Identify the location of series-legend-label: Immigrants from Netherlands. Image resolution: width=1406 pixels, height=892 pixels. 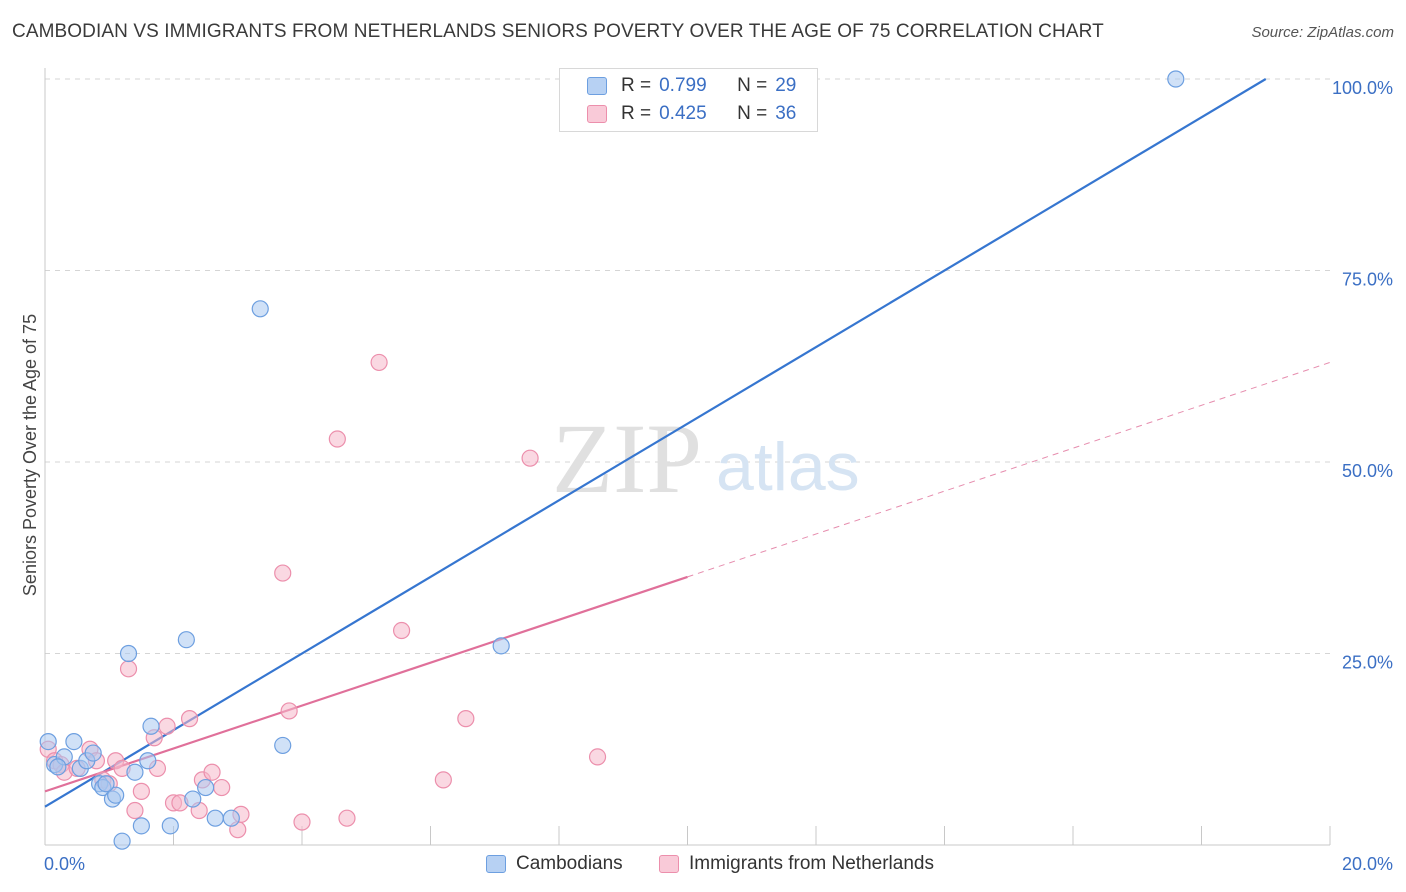
(811, 863).